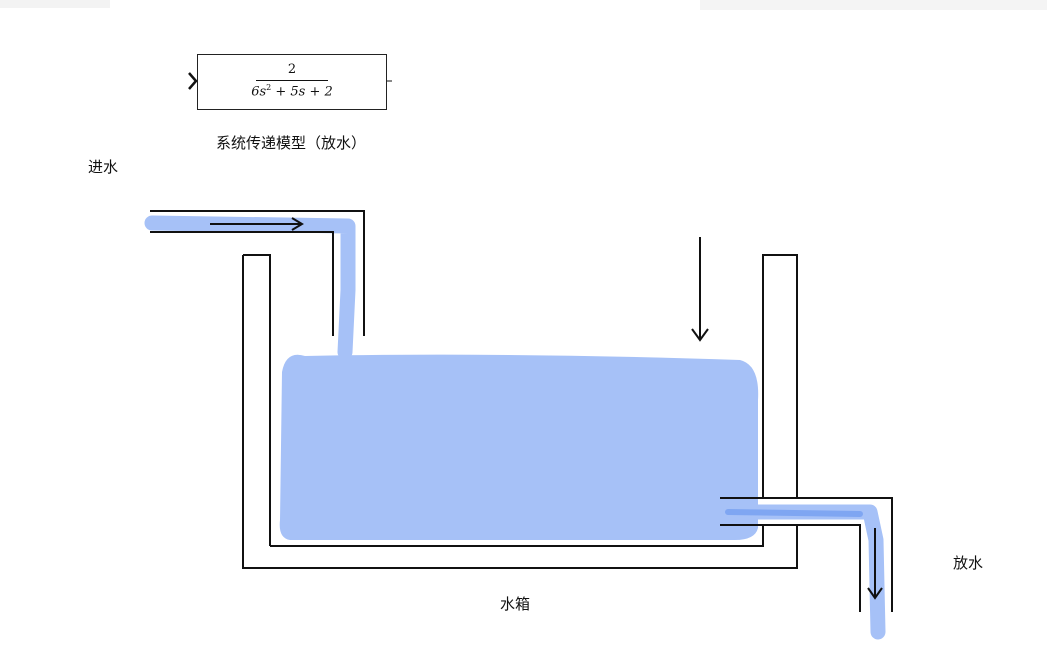 The height and width of the screenshot is (662, 1047). I want to click on input-arrow-icon, so click(193, 81).